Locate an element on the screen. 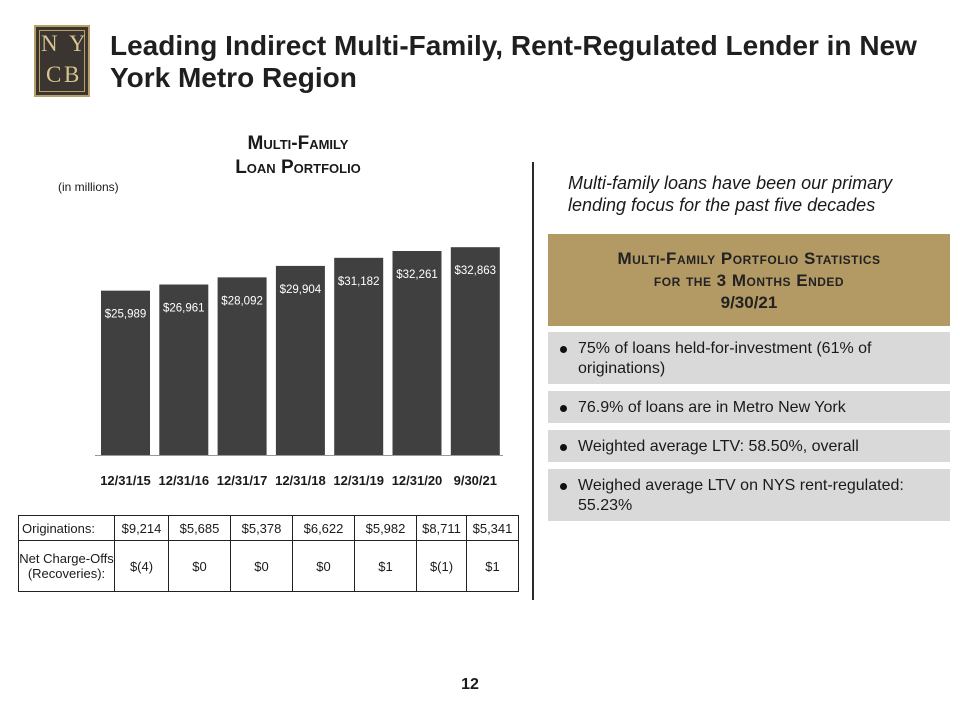  table-cell: $5,341 is located at coordinates (492, 528).